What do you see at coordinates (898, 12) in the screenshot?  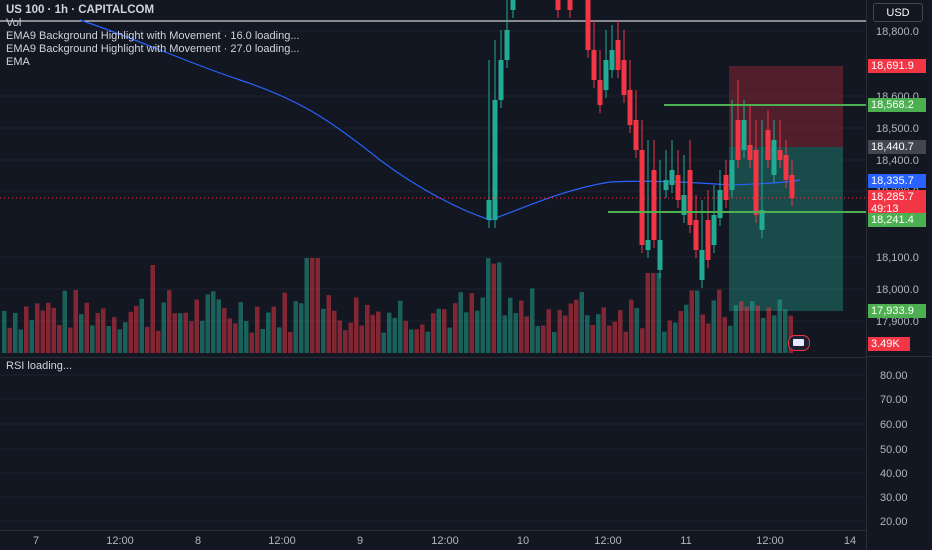 I see `currency-button: USD` at bounding box center [898, 12].